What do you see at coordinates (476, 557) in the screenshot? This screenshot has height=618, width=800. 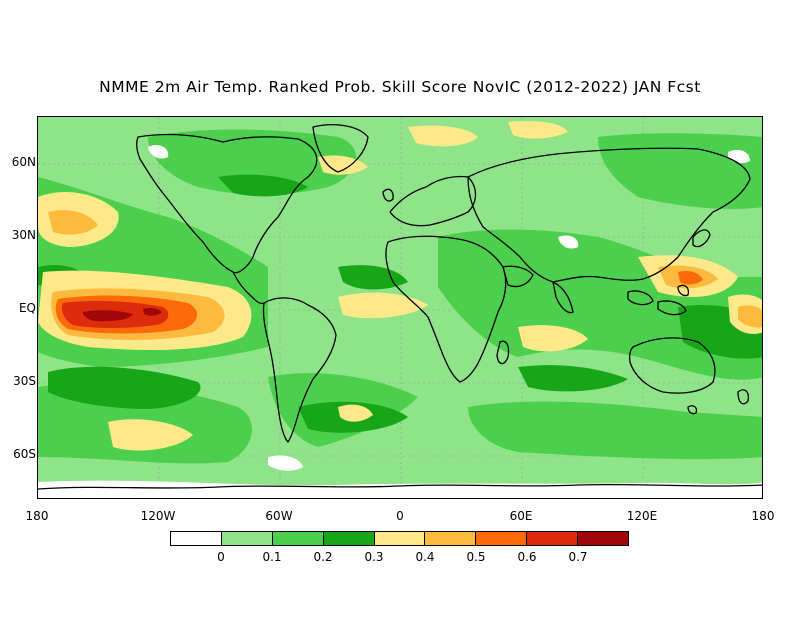 I see `colorbar-label-5: 0.5` at bounding box center [476, 557].